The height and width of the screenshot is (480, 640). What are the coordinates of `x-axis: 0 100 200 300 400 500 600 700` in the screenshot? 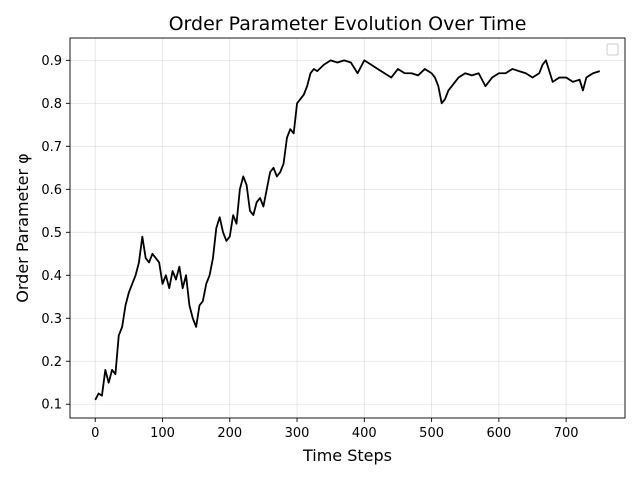 It's located at (335, 429).